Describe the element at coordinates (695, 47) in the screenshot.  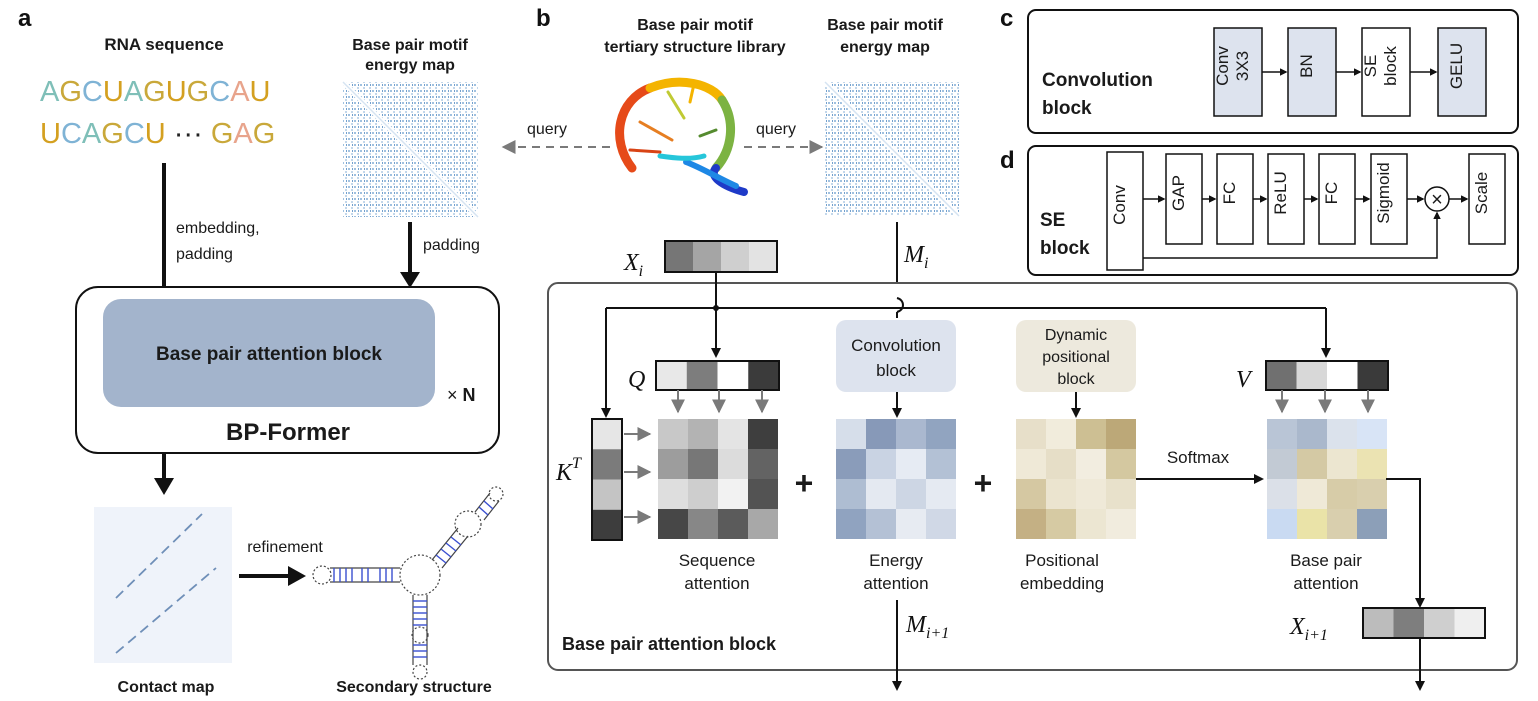
I see `library-title-2: tertiary structure library` at that location.